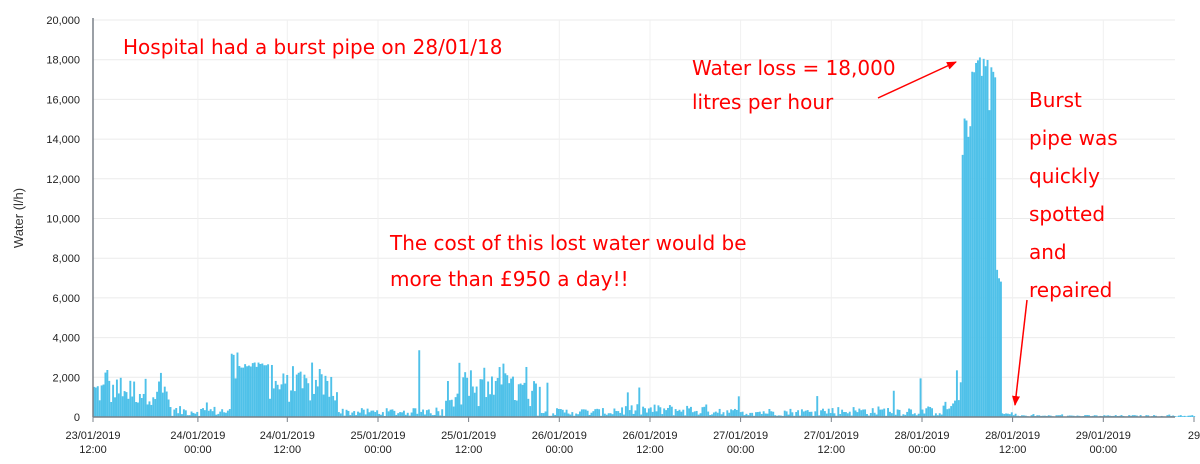 The height and width of the screenshot is (464, 1200). Describe the element at coordinates (63, 140) in the screenshot. I see `y-tick-label: 14,000` at that location.